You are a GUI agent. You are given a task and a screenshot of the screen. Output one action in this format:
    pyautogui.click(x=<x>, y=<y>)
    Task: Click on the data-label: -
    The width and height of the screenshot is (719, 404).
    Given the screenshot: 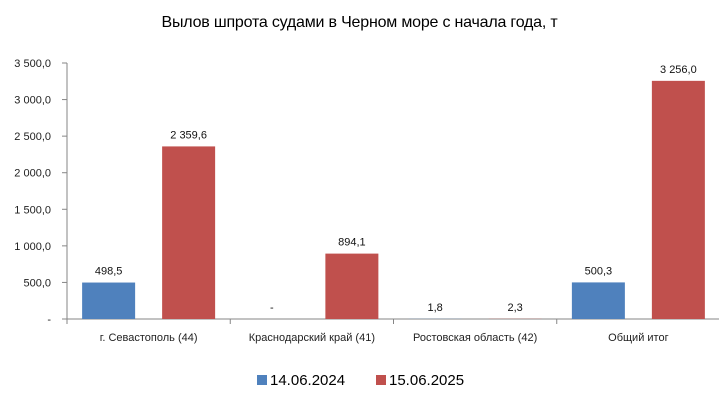 What is the action you would take?
    pyautogui.click(x=272, y=308)
    